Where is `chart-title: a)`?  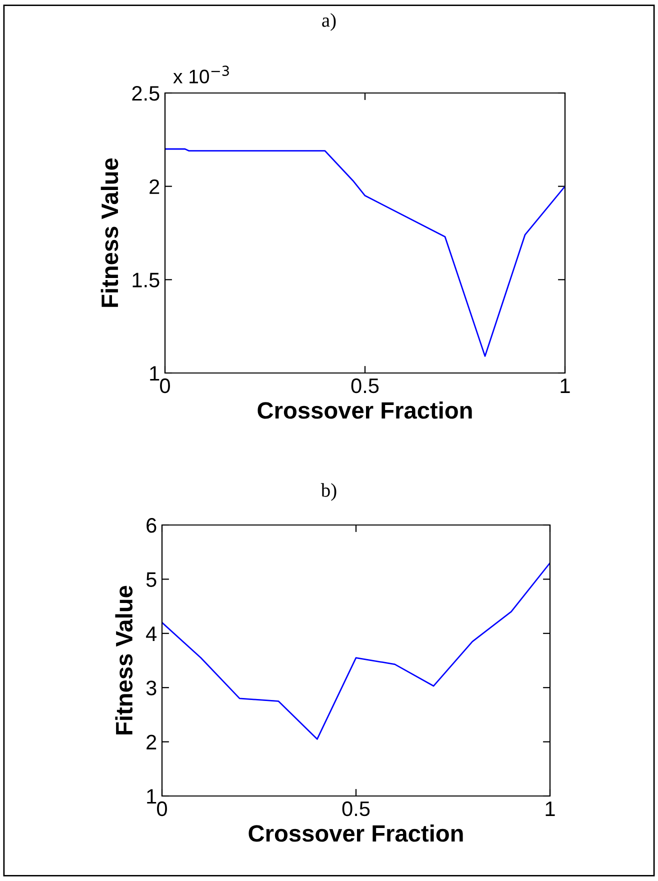 chart-title: a) is located at coordinates (329, 22).